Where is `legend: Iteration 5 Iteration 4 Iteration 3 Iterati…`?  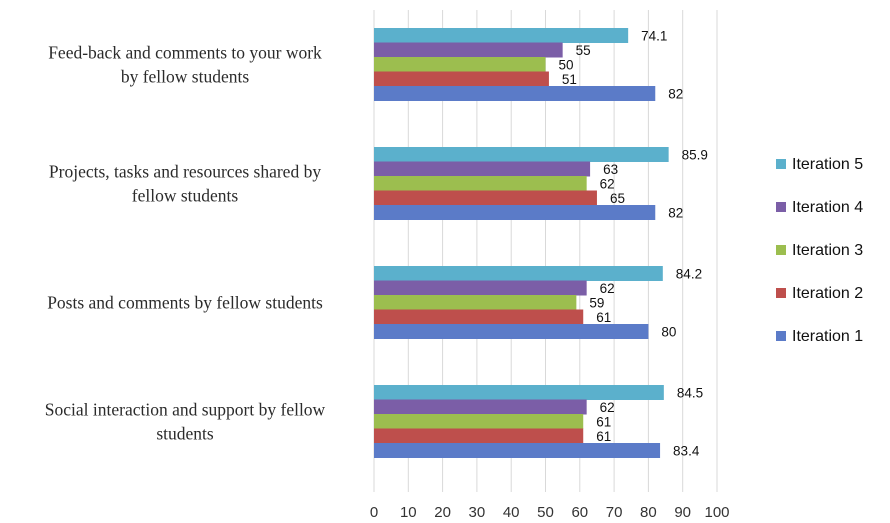
legend: Iteration 5 Iteration 4 Iteration 3 Iterati… is located at coordinates (819, 250).